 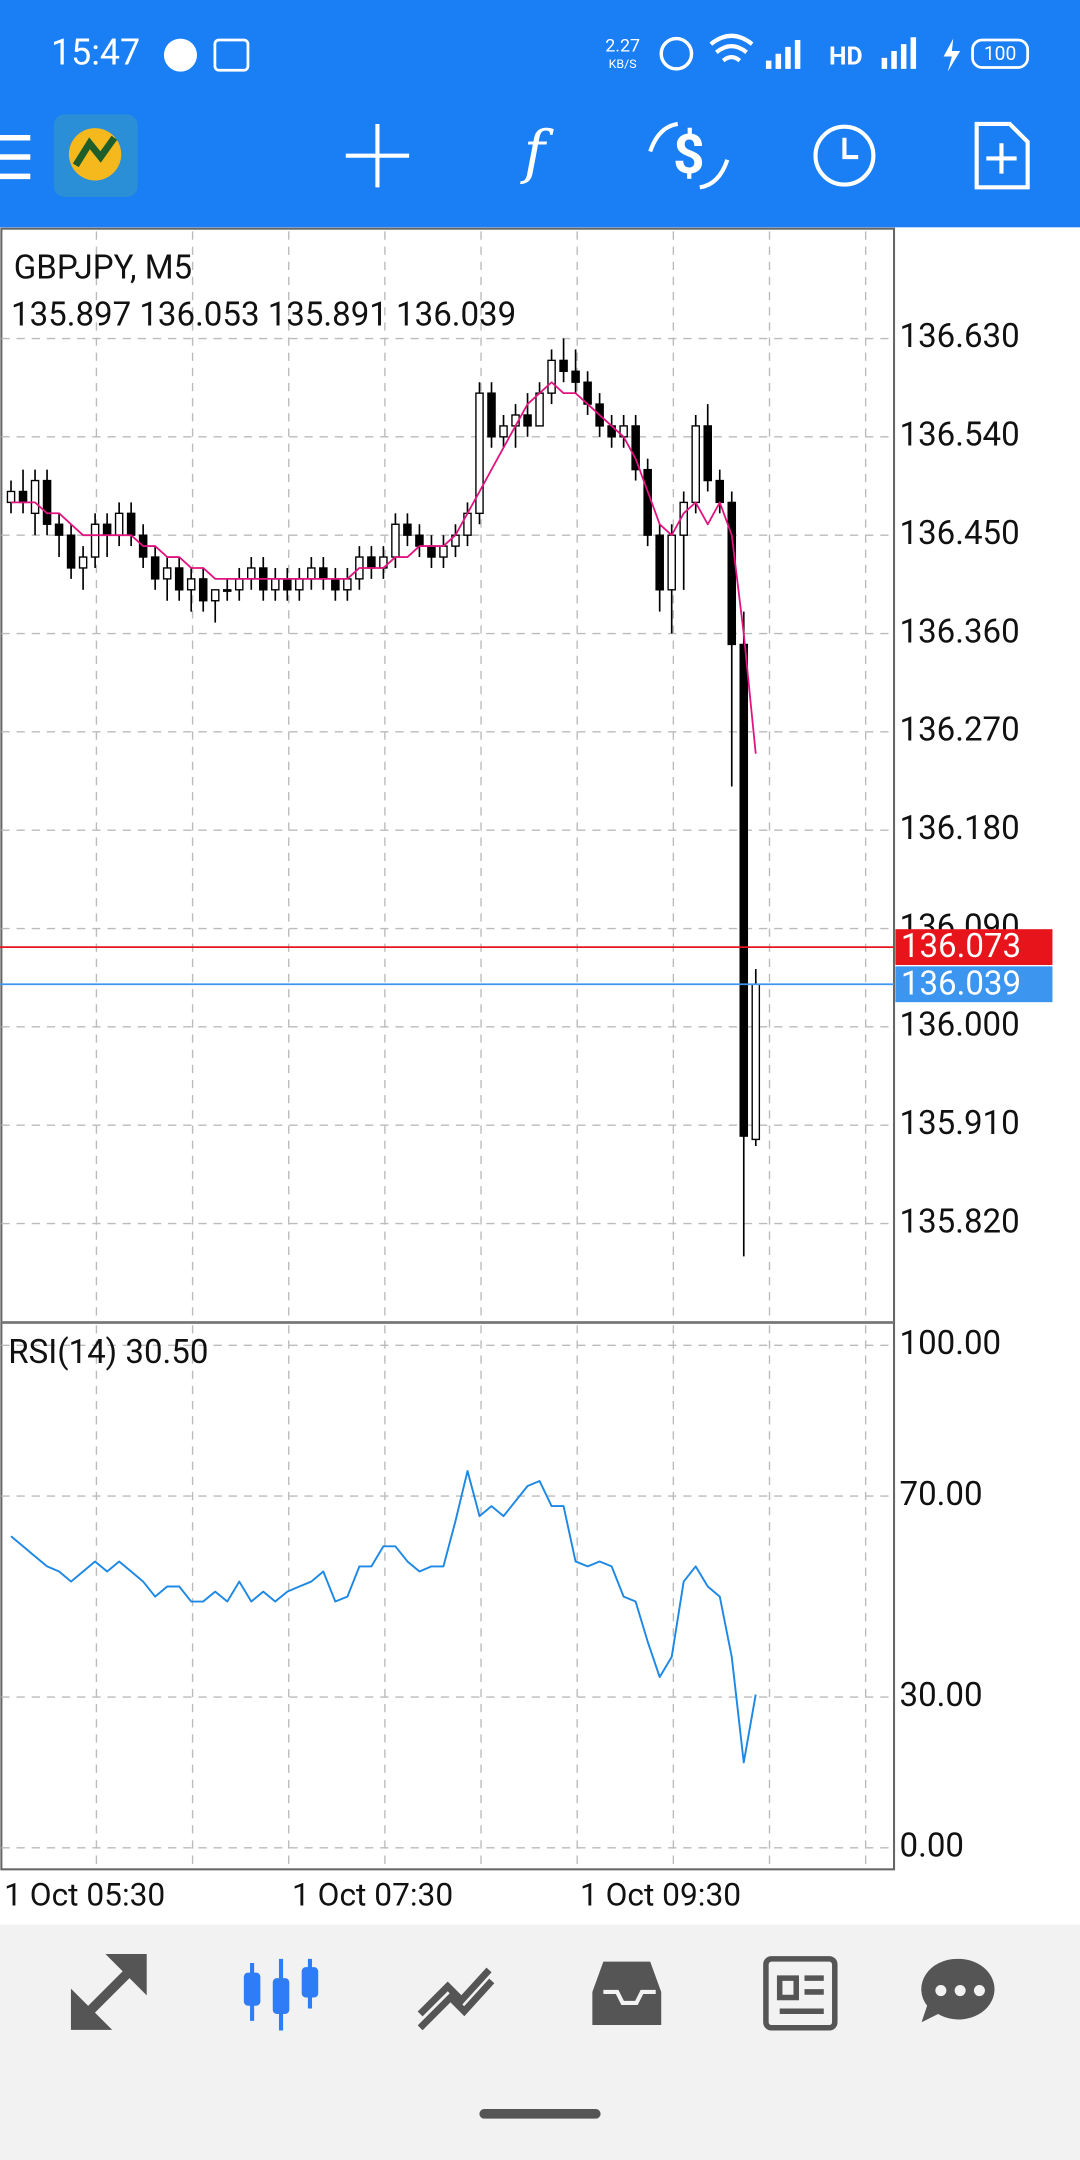 I want to click on net-unit: KB/S, so click(x=623, y=65).